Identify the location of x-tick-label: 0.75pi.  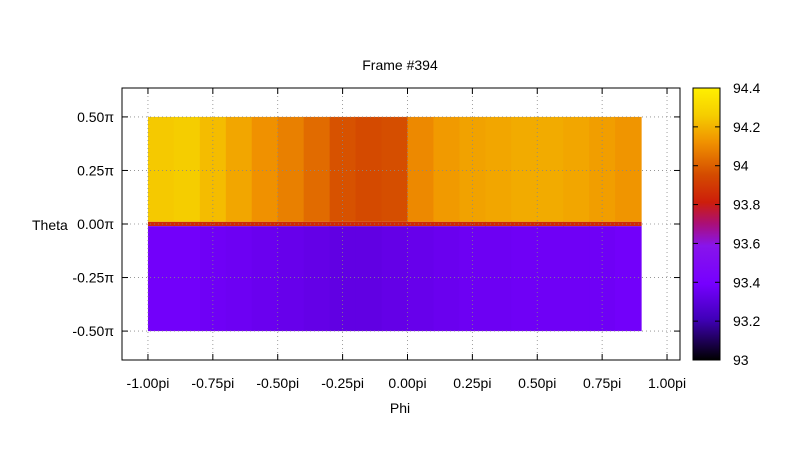
(602, 383).